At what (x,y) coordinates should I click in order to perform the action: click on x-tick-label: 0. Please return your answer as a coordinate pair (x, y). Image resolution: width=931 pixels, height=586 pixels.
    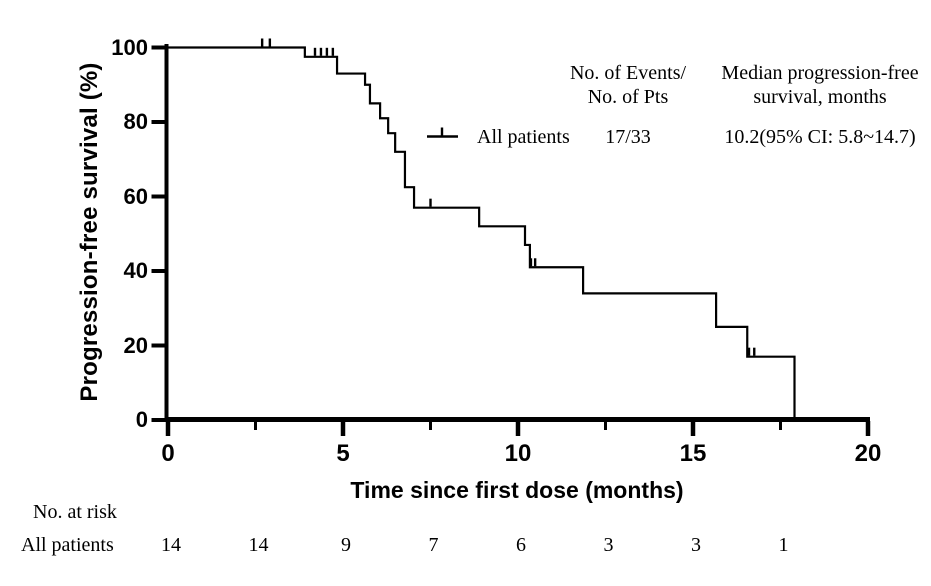
    Looking at the image, I should click on (168, 453).